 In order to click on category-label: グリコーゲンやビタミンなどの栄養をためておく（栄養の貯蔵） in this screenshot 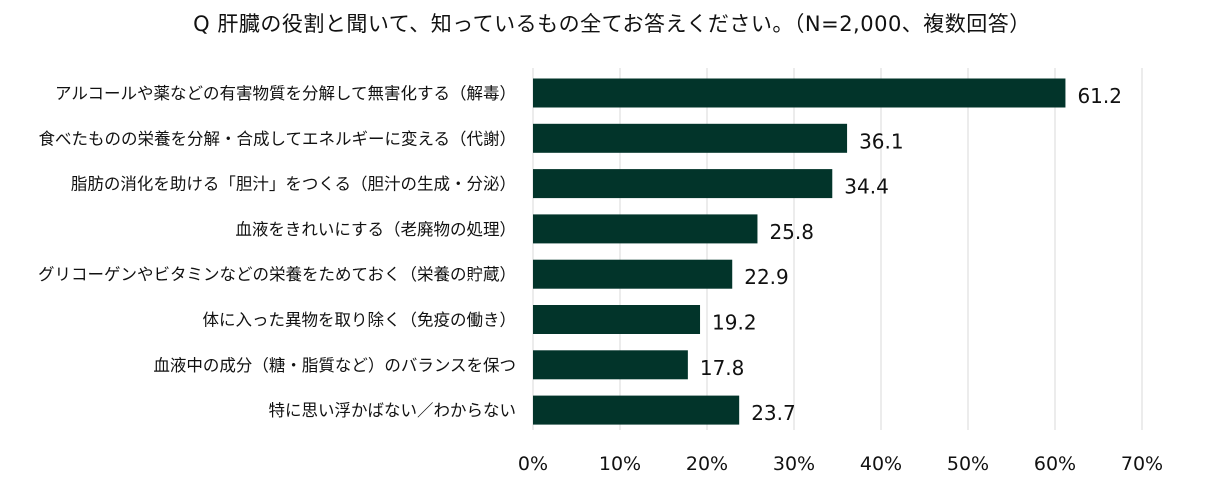, I will do `click(277, 274)`.